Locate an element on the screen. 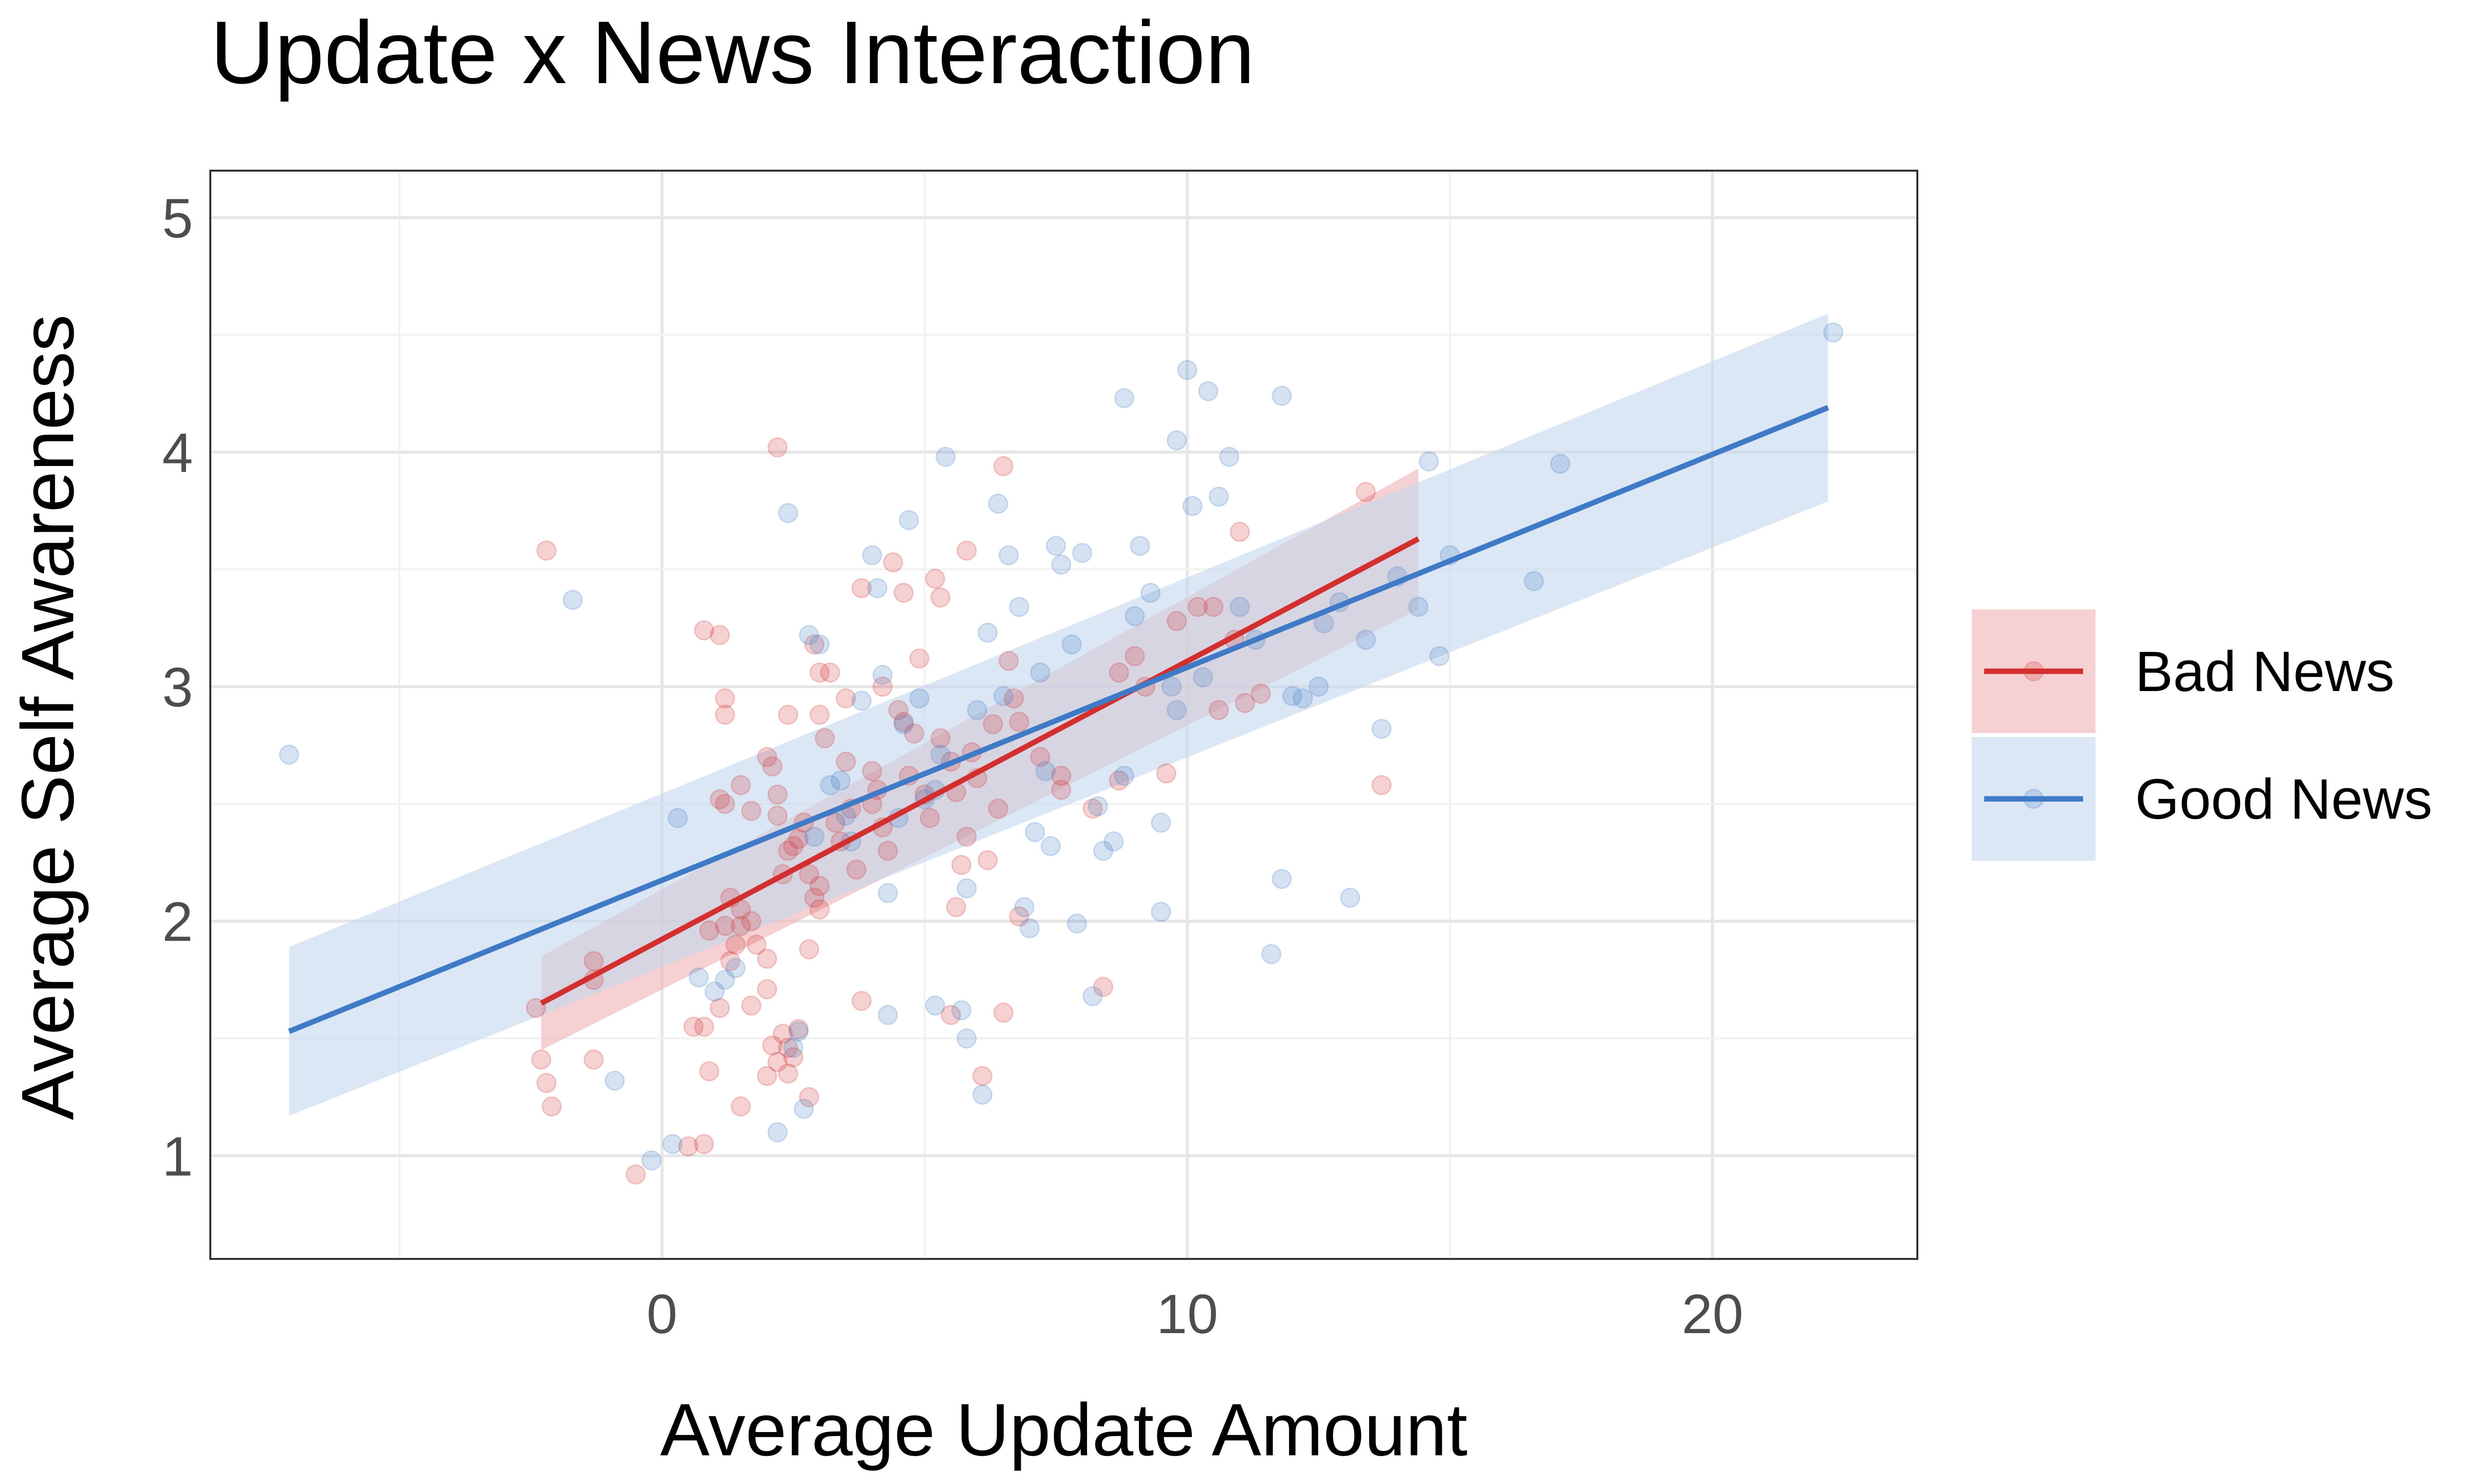  y-tick-label: 4 is located at coordinates (177, 453).